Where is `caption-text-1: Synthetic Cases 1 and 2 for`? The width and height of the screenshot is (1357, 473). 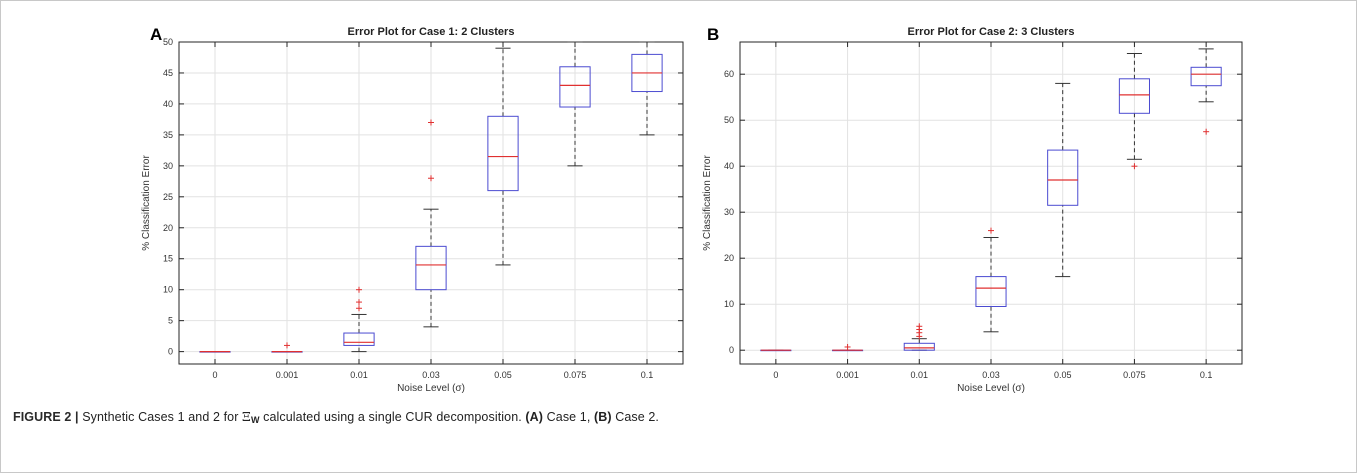
caption-text-1: Synthetic Cases 1 and 2 for is located at coordinates (160, 417).